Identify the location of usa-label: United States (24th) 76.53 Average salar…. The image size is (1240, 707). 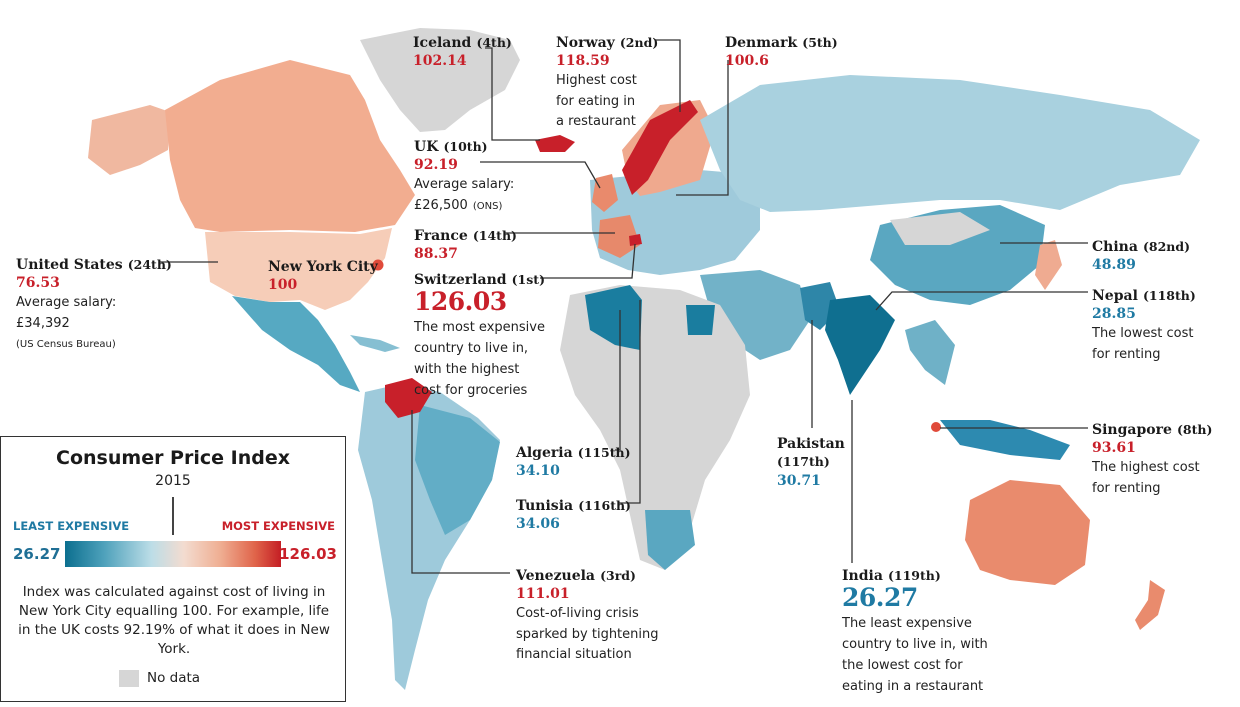
(94, 303).